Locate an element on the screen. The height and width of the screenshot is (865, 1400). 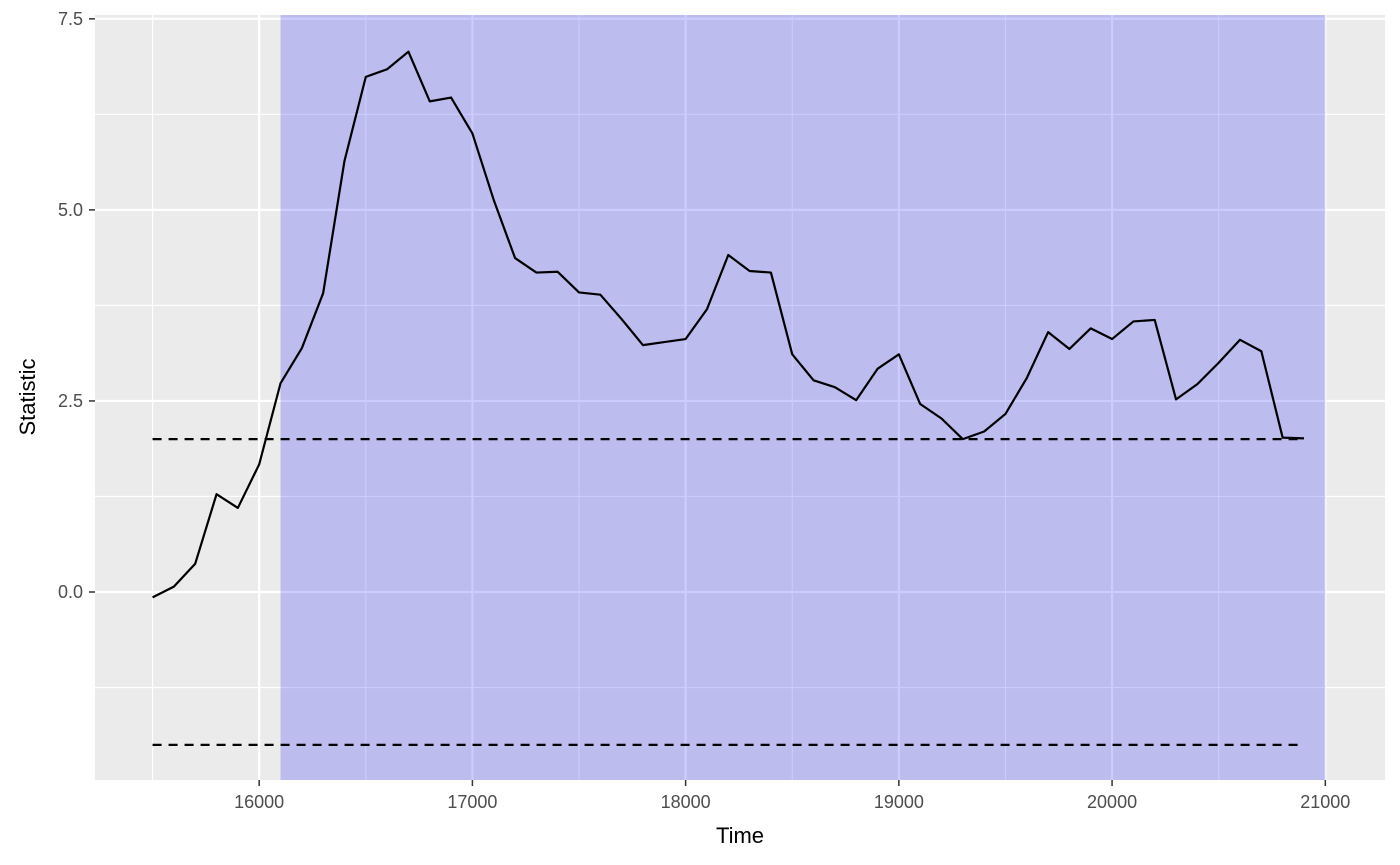
y-tick-label: 2.5 is located at coordinates (70, 401).